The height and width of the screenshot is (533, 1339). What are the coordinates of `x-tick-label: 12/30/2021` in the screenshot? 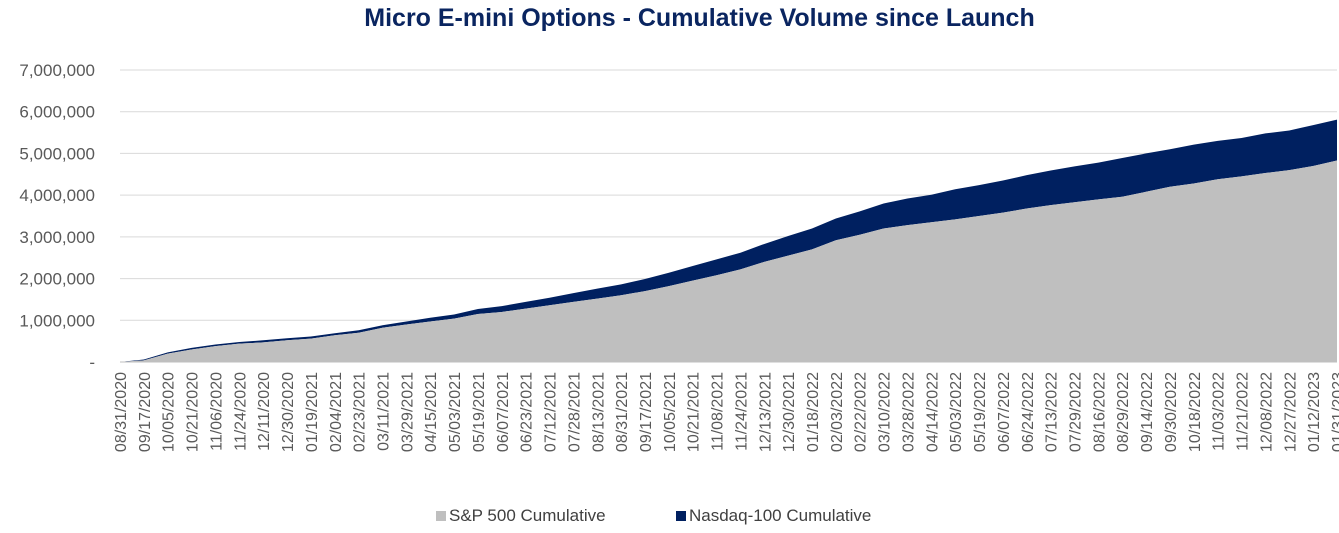 It's located at (789, 412).